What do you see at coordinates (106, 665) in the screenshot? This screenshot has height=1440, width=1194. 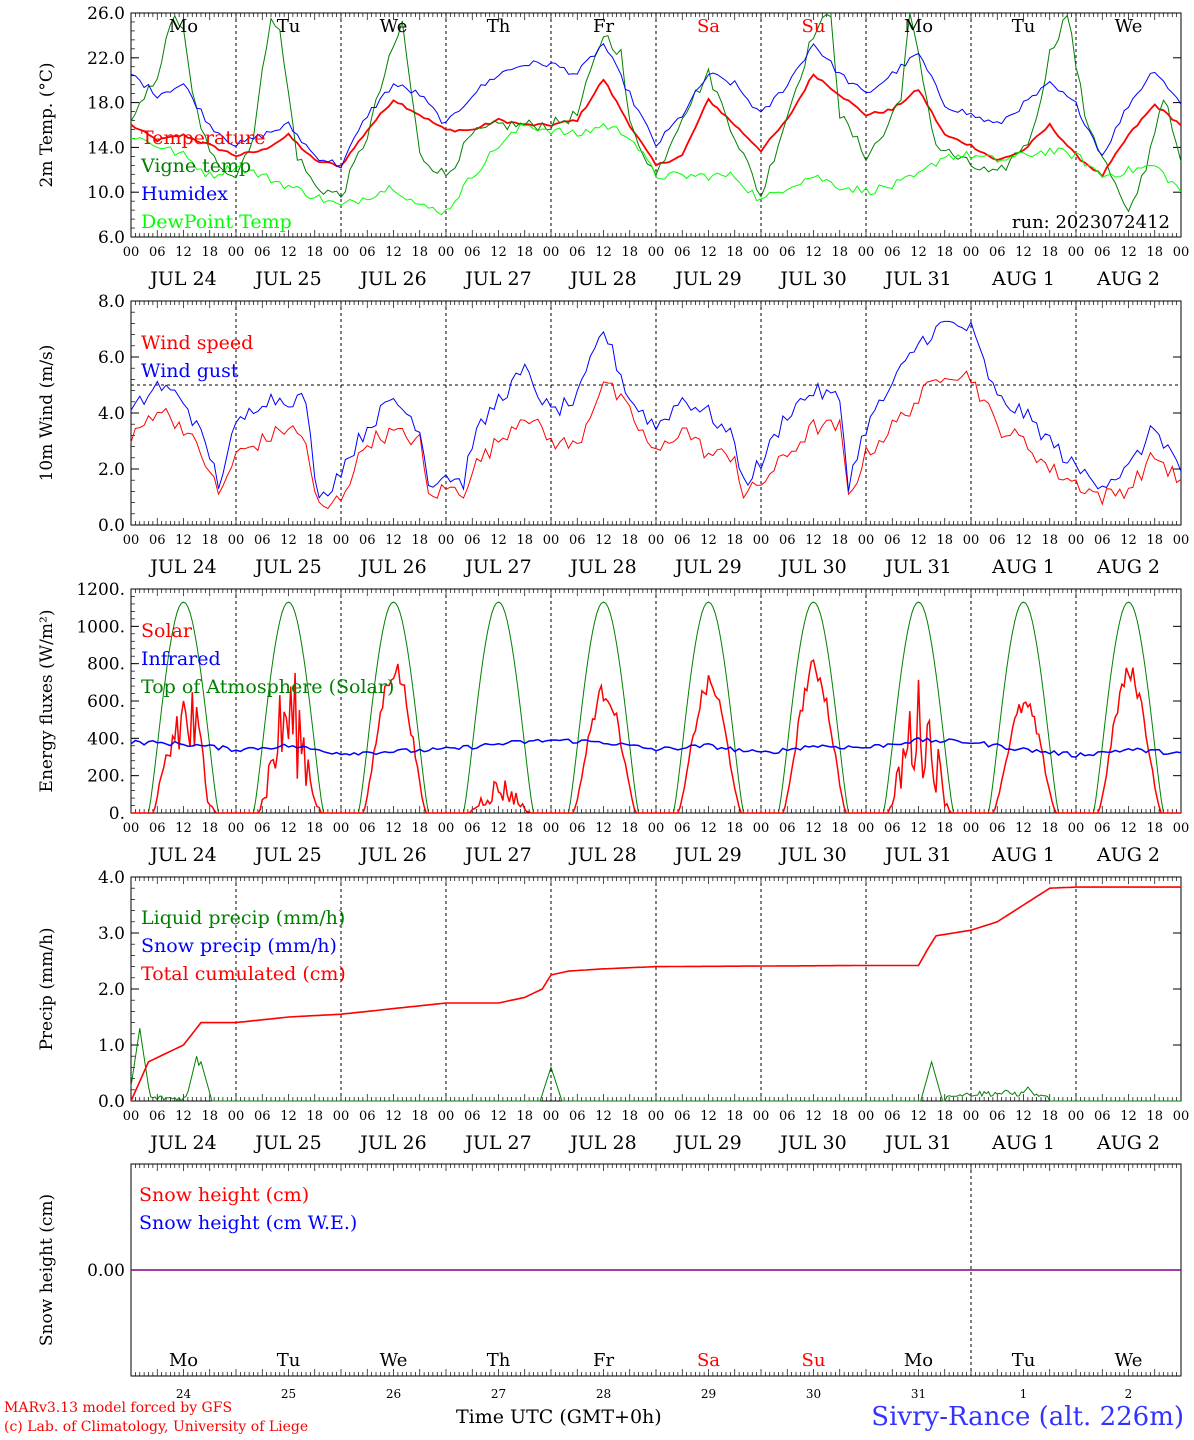 I see `y-tick-label: 800.` at bounding box center [106, 665].